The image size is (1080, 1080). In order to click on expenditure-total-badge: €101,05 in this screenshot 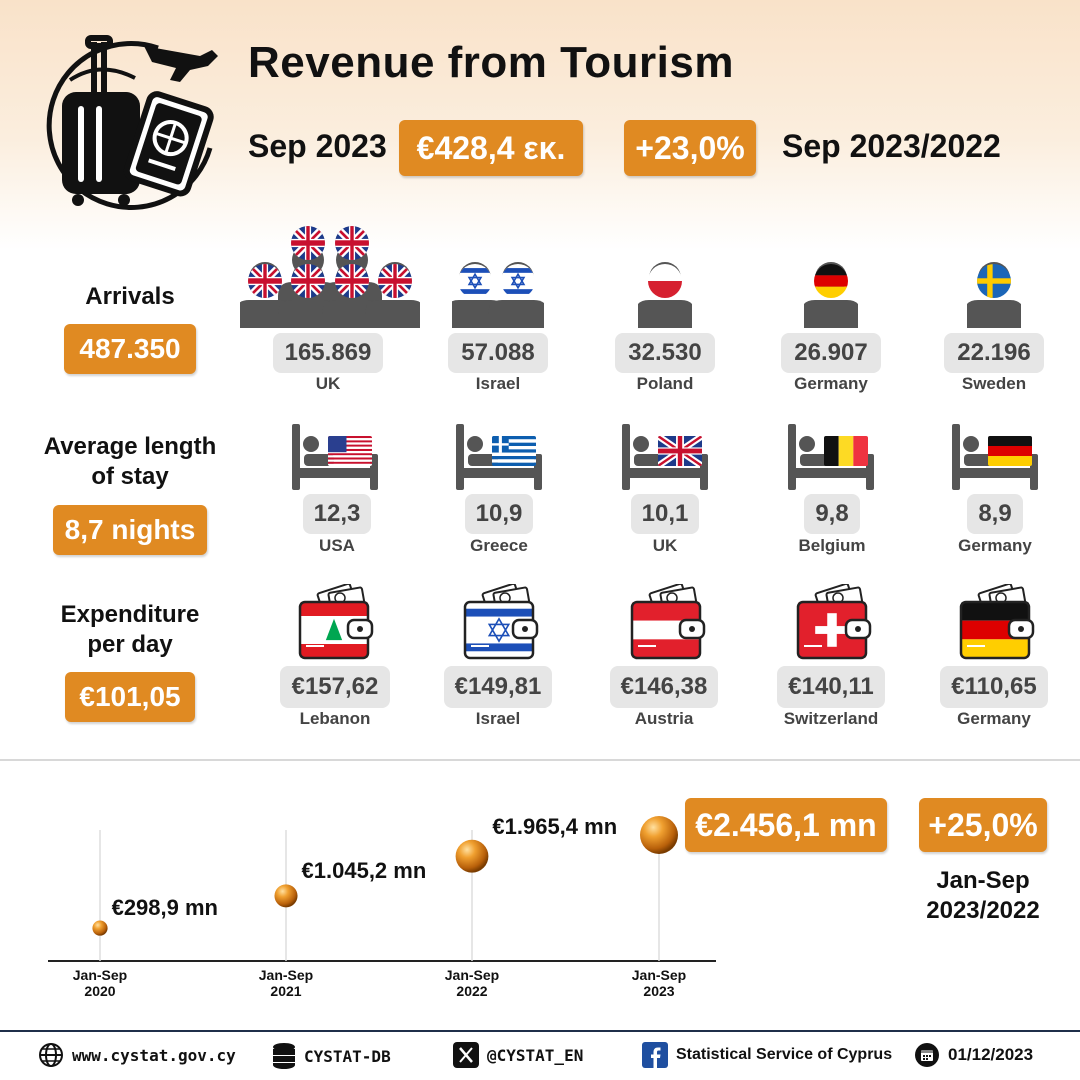, I will do `click(130, 697)`.